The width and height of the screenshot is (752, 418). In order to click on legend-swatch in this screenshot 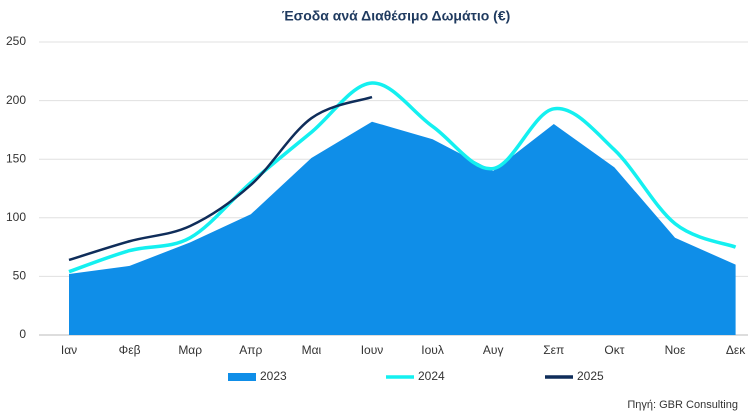, I will do `click(242, 377)`.